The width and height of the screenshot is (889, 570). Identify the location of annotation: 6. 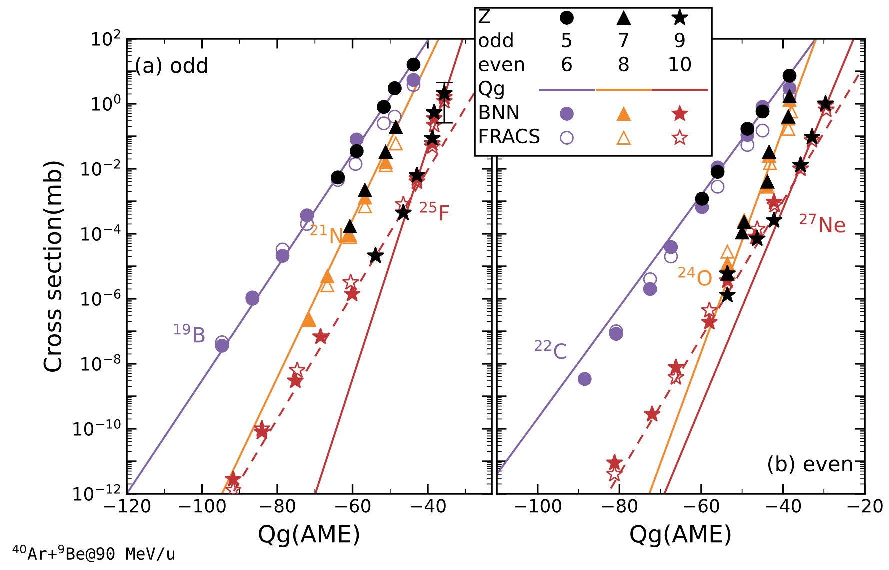
(567, 64).